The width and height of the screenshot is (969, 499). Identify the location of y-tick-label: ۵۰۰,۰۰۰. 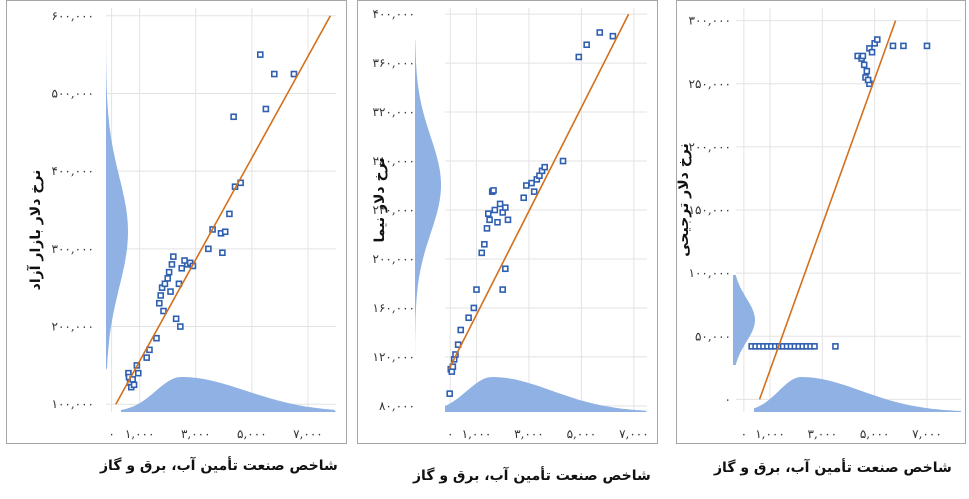
(73, 93).